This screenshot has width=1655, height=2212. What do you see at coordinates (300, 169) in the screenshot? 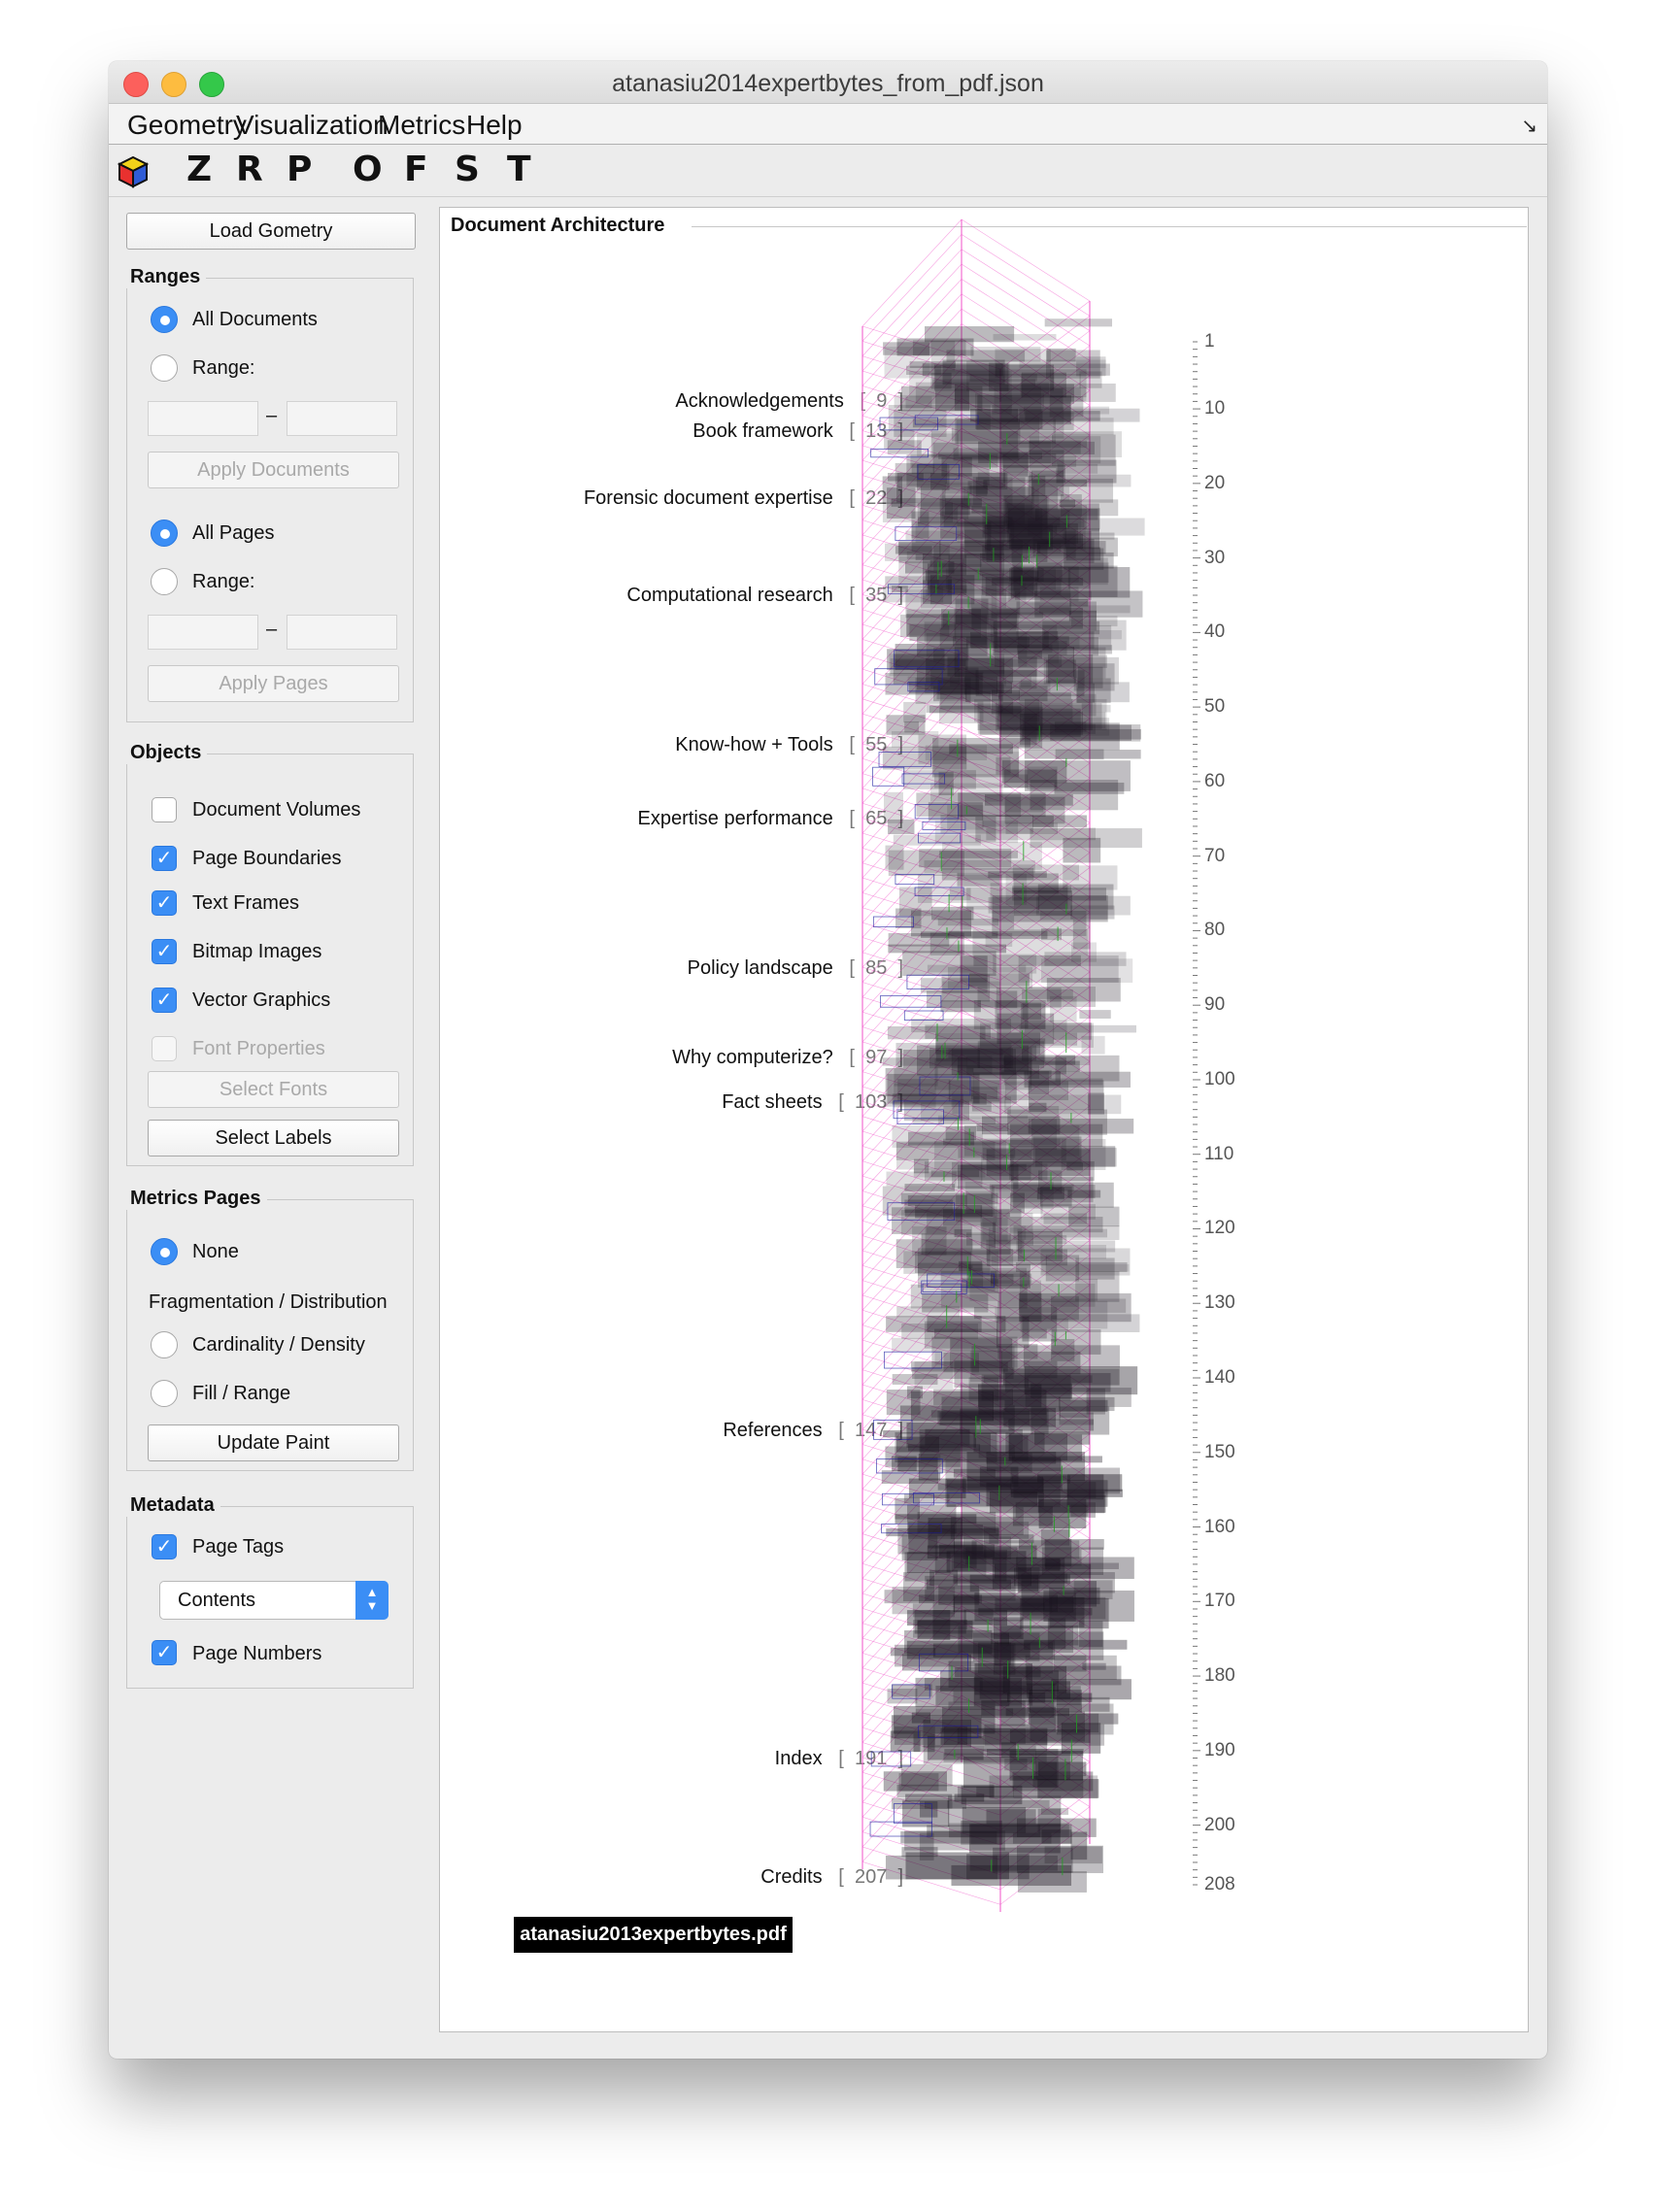
I see `toolbar-p-button: P` at bounding box center [300, 169].